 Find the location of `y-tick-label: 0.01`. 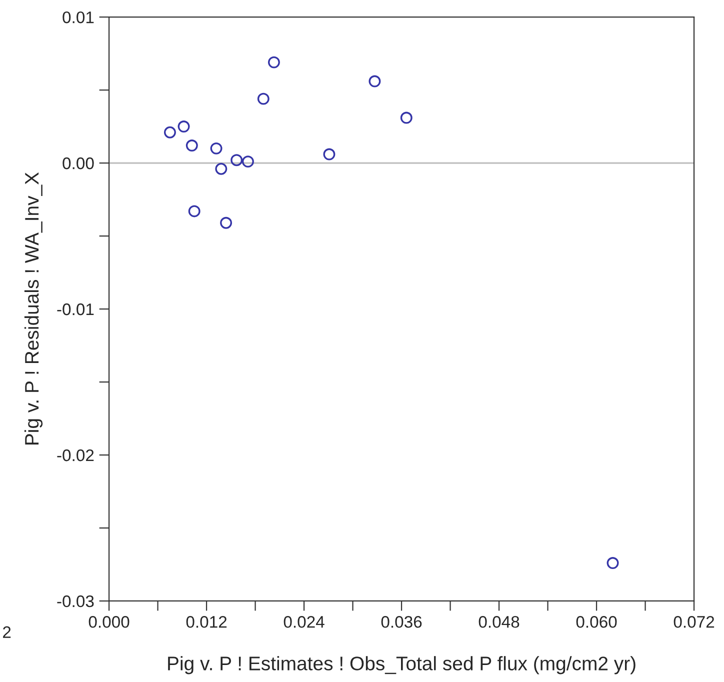

y-tick-label: 0.01 is located at coordinates (78, 17).